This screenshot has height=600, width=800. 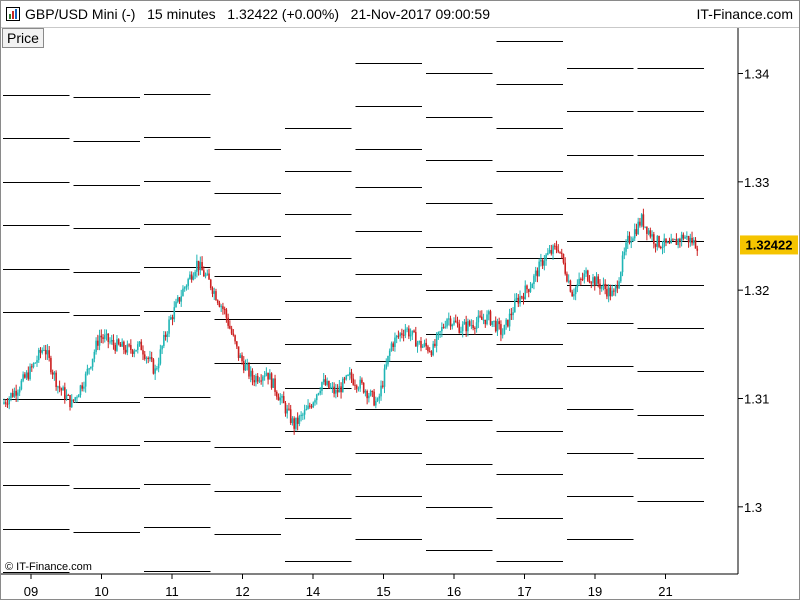 I want to click on datetime-label: 21-Nov-2017 09:00:59, so click(x=420, y=14).